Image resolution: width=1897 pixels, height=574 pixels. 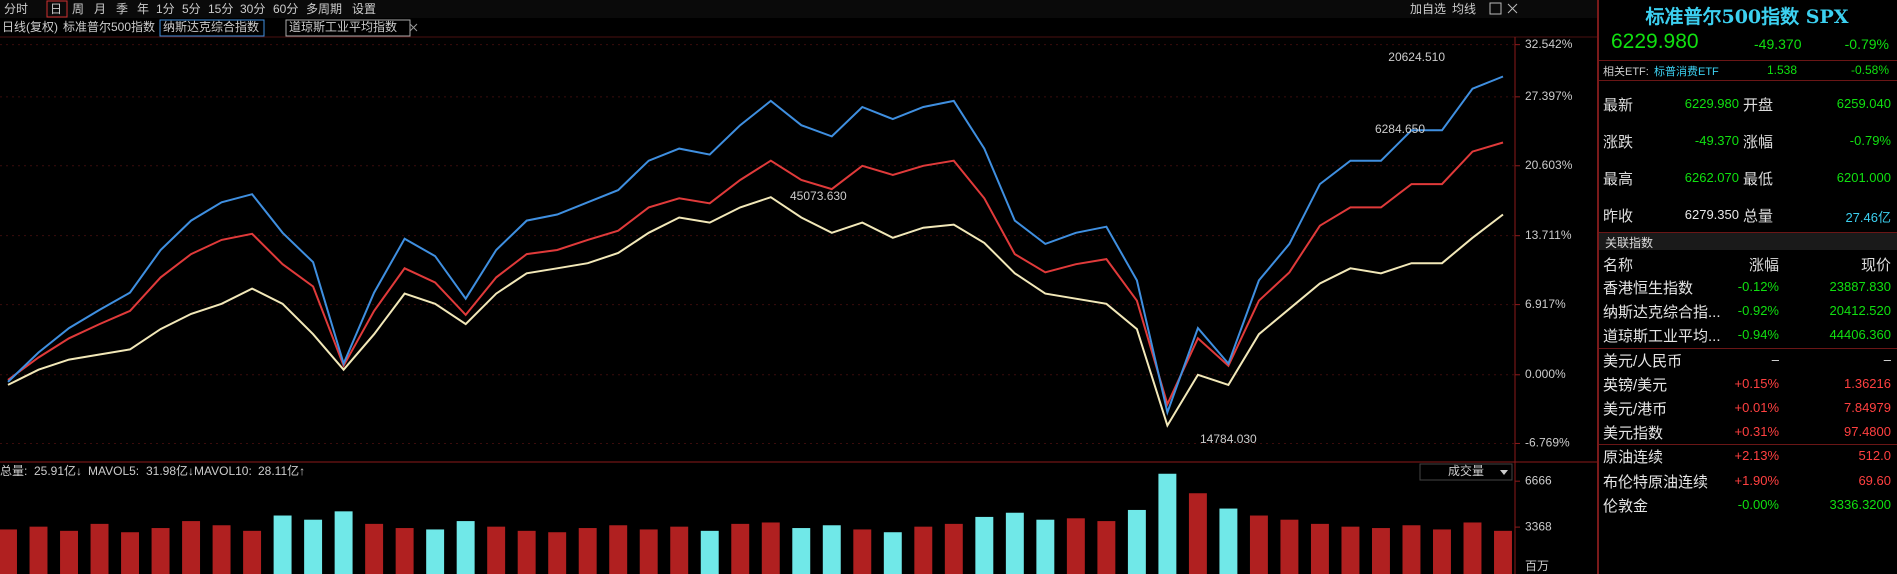 What do you see at coordinates (1626, 506) in the screenshot?
I see `index-name: 伦敦金` at bounding box center [1626, 506].